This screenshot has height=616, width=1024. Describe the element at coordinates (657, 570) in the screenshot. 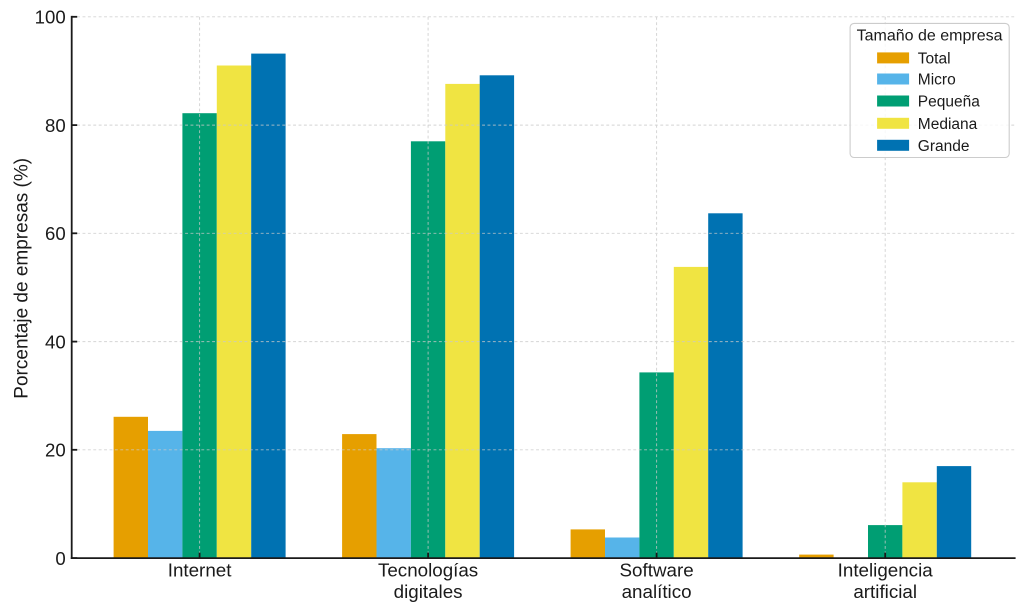

I see `svg-text: Software` at that location.